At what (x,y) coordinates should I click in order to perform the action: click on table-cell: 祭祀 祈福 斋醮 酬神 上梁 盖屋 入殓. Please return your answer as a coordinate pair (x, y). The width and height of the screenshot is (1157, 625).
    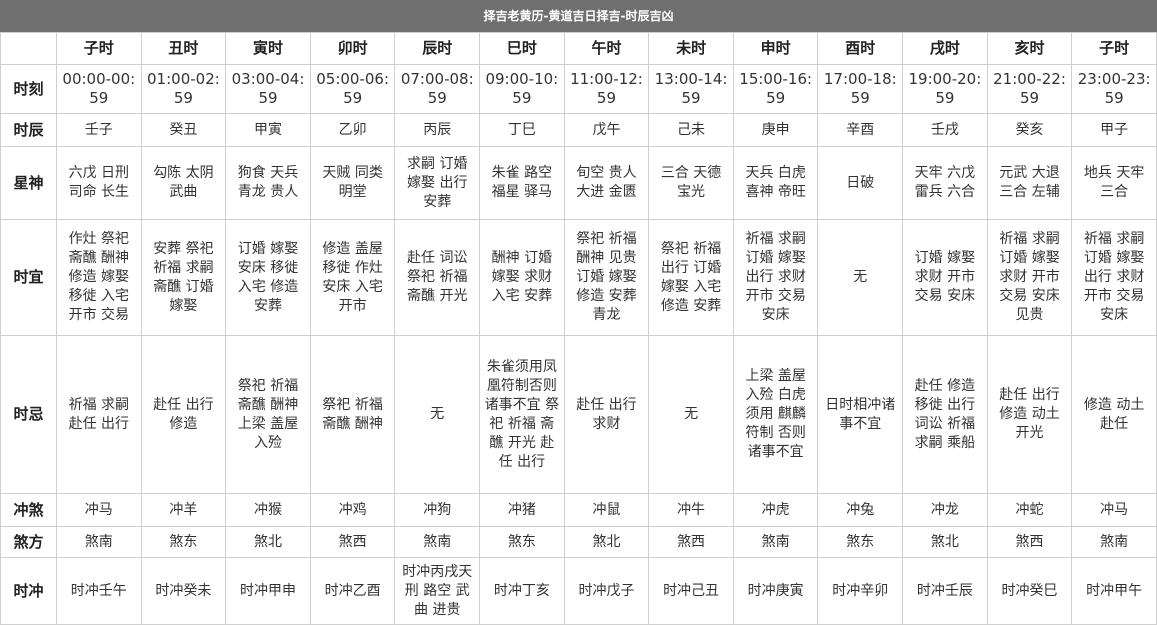
    Looking at the image, I should click on (268, 414).